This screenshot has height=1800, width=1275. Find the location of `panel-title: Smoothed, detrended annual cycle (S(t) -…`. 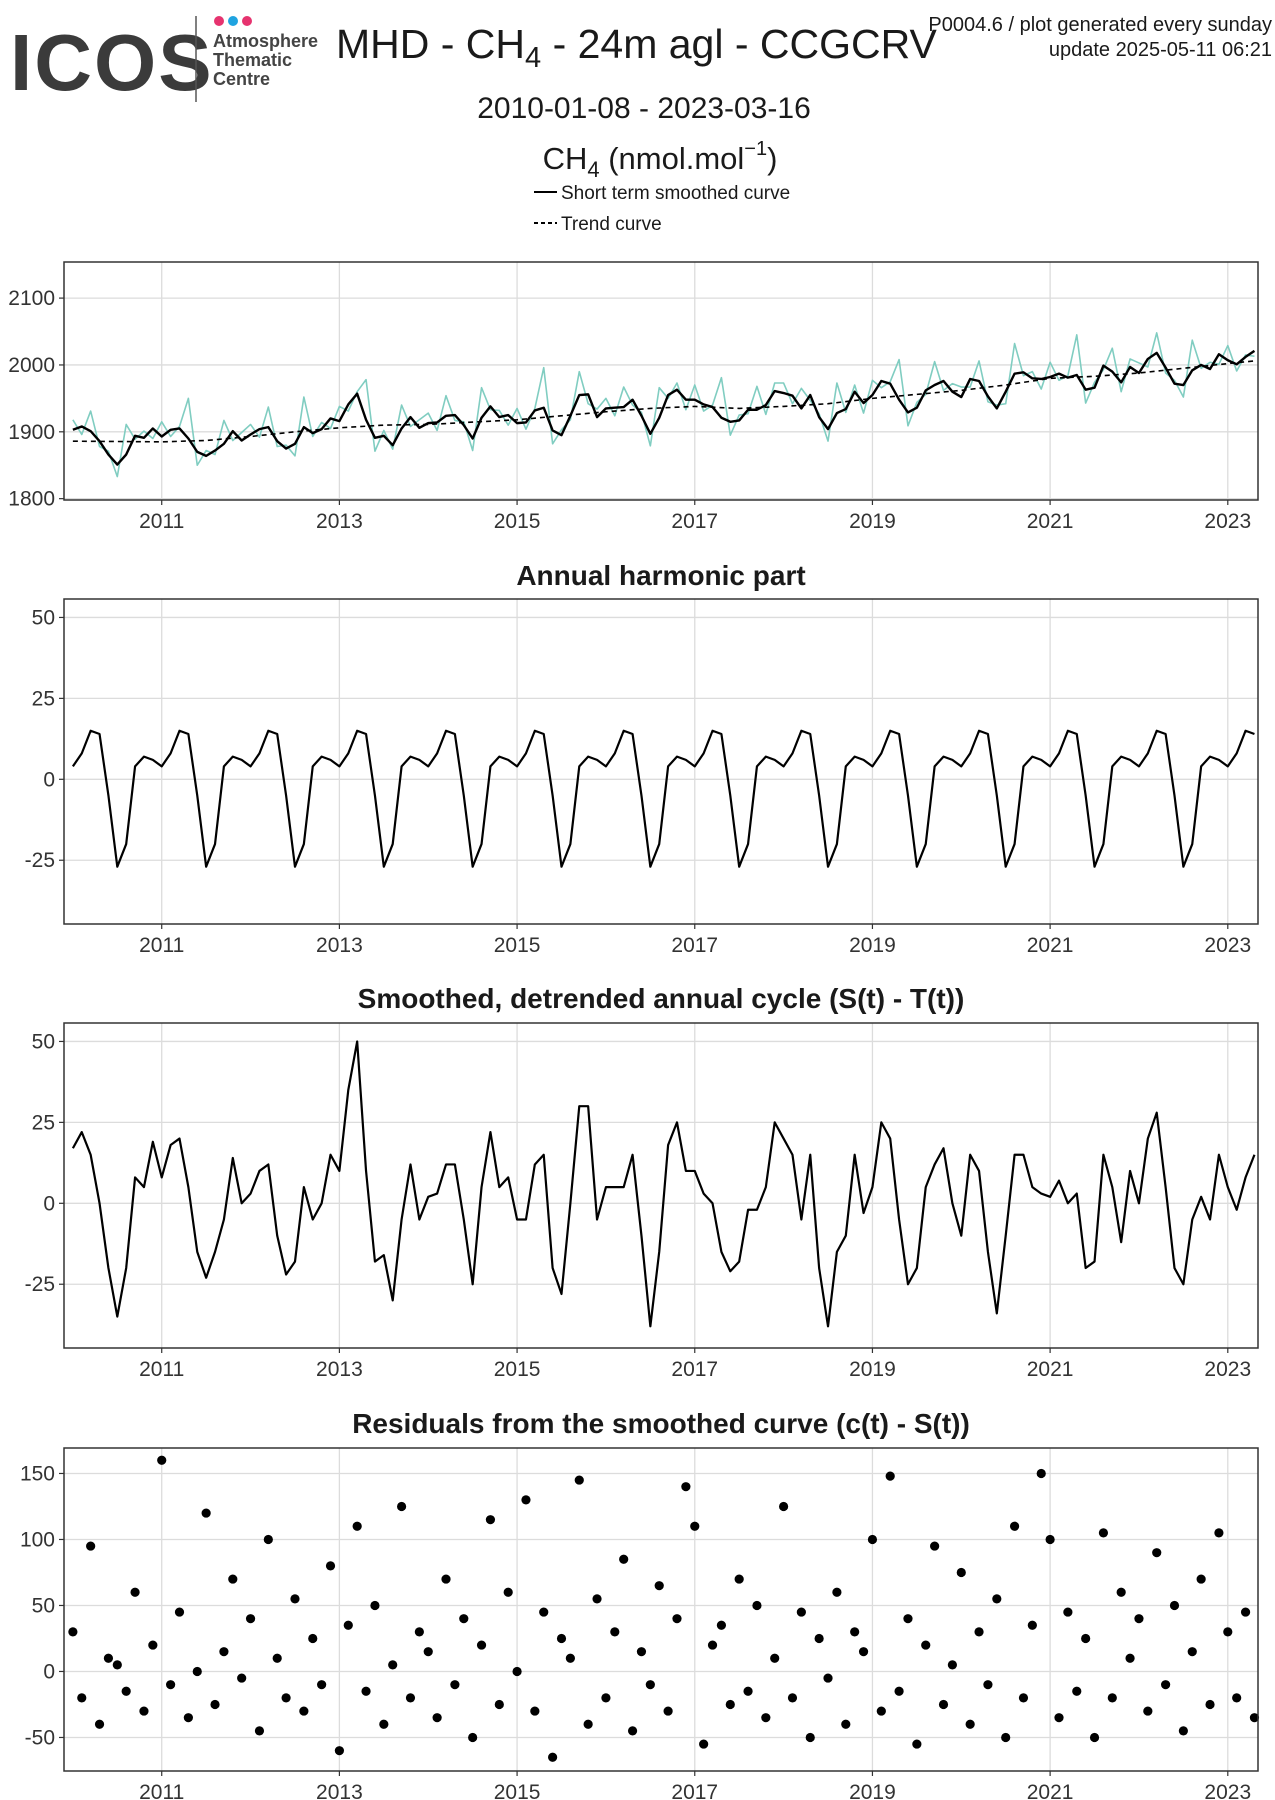

panel-title: Smoothed, detrended annual cycle (S(t) -… is located at coordinates (661, 998).